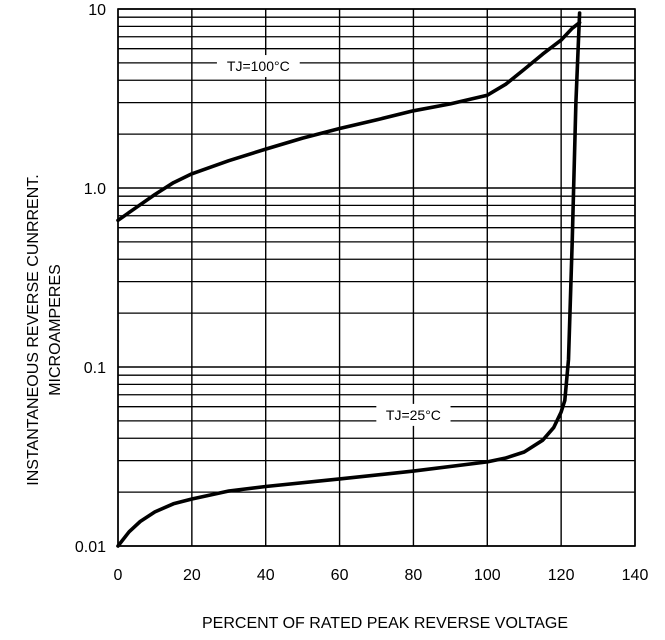  I want to click on x-tick-label: 80, so click(414, 575).